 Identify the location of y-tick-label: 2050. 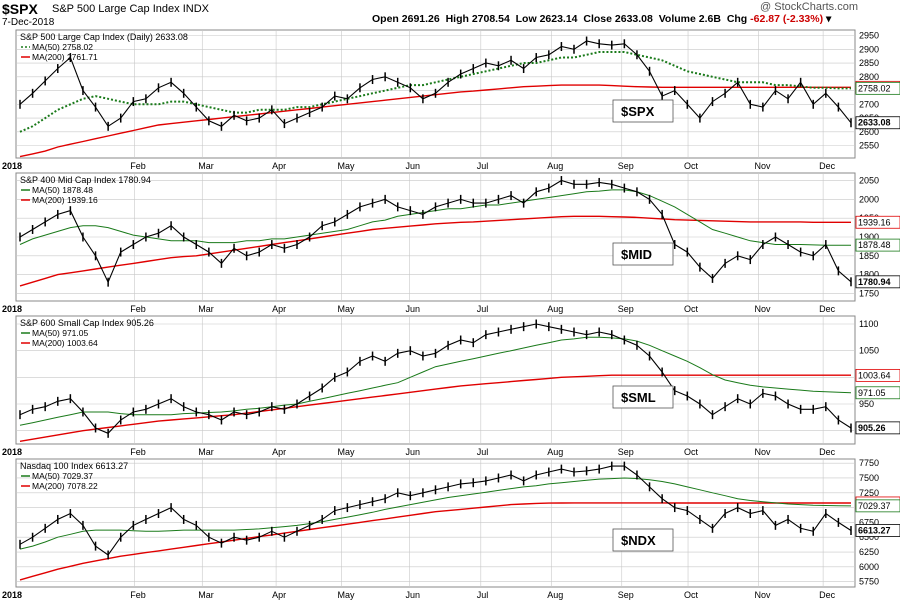
(869, 181).